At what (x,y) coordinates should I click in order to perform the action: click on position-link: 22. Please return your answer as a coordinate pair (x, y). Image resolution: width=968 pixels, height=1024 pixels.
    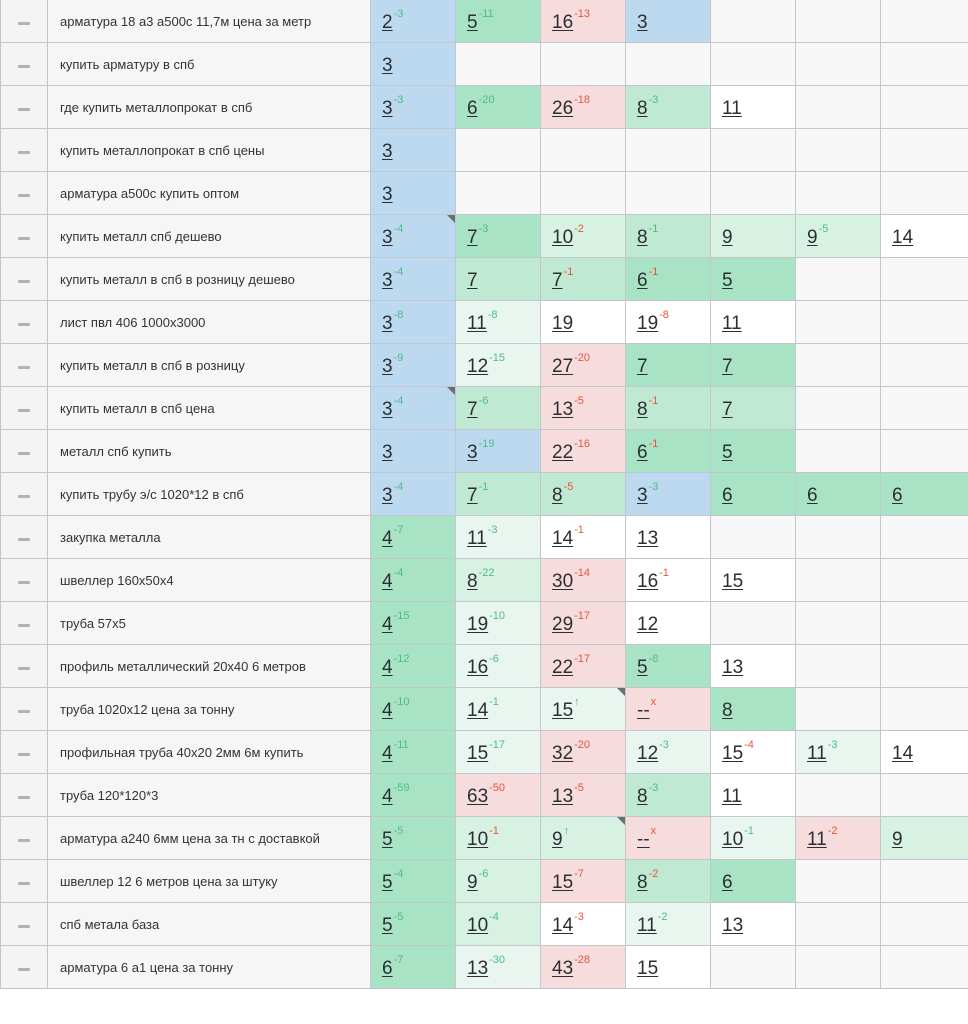
    Looking at the image, I should click on (563, 667).